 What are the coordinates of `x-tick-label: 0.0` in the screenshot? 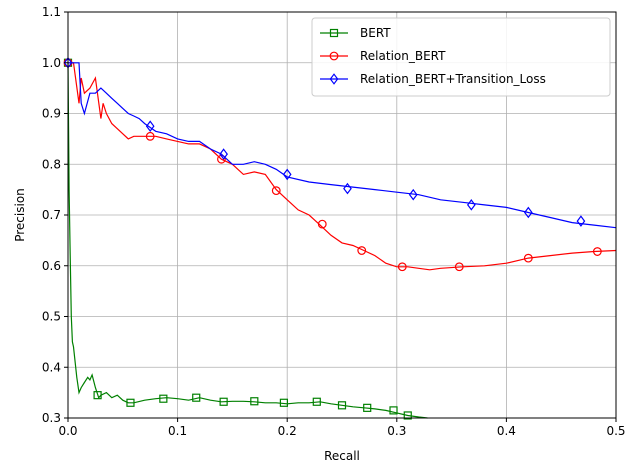 It's located at (67, 431).